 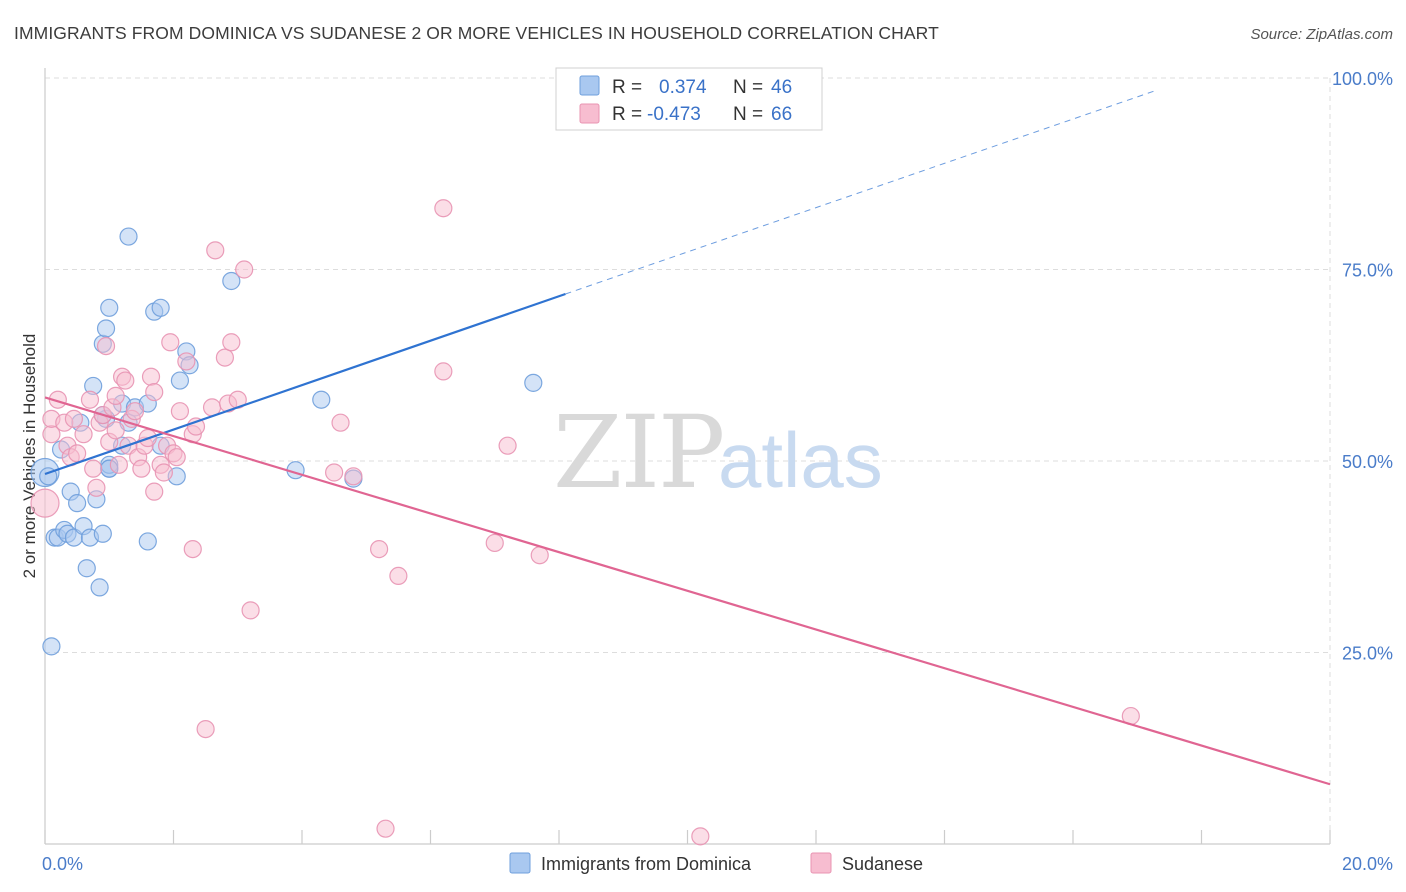 What do you see at coordinates (800, 460) in the screenshot?
I see `watermark-atlas: atlas` at bounding box center [800, 460].